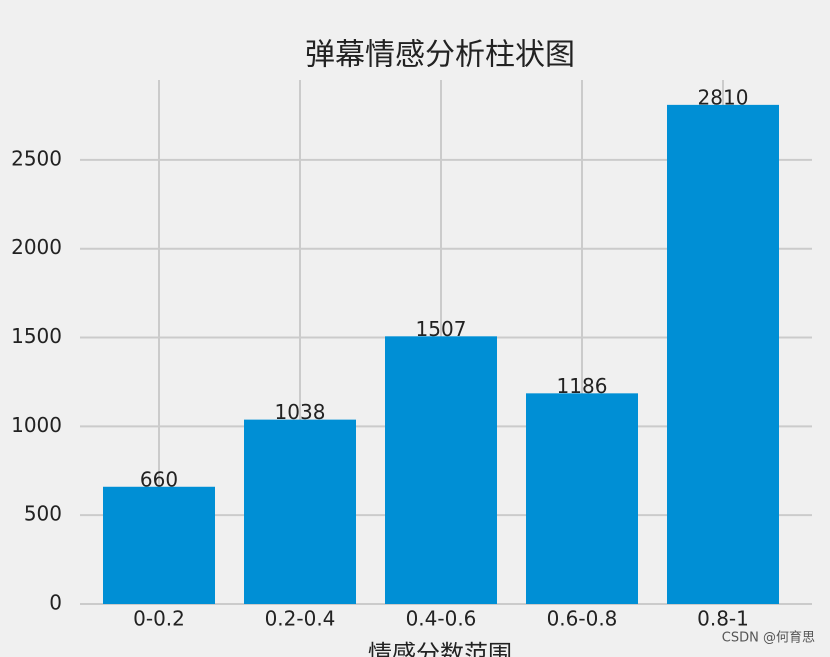  I want to click on data-label: 1038, so click(300, 412).